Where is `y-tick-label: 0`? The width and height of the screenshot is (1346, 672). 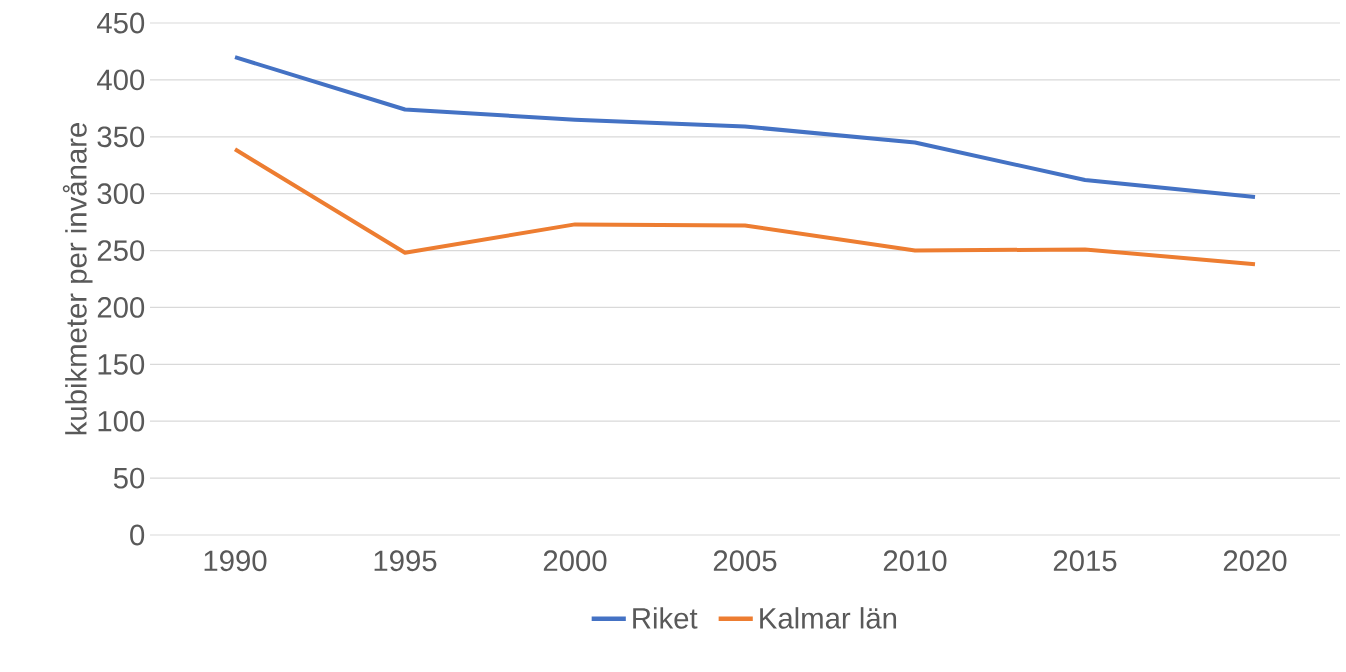 y-tick-label: 0 is located at coordinates (137, 535).